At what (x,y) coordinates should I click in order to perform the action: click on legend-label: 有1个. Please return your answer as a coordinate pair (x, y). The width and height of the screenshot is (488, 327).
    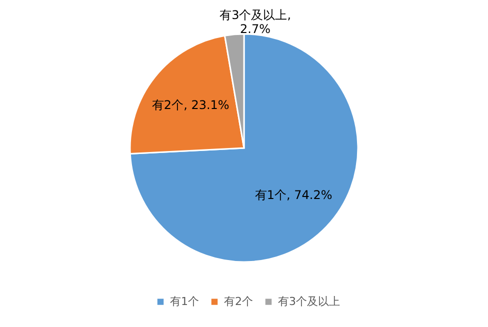
    Looking at the image, I should click on (184, 301).